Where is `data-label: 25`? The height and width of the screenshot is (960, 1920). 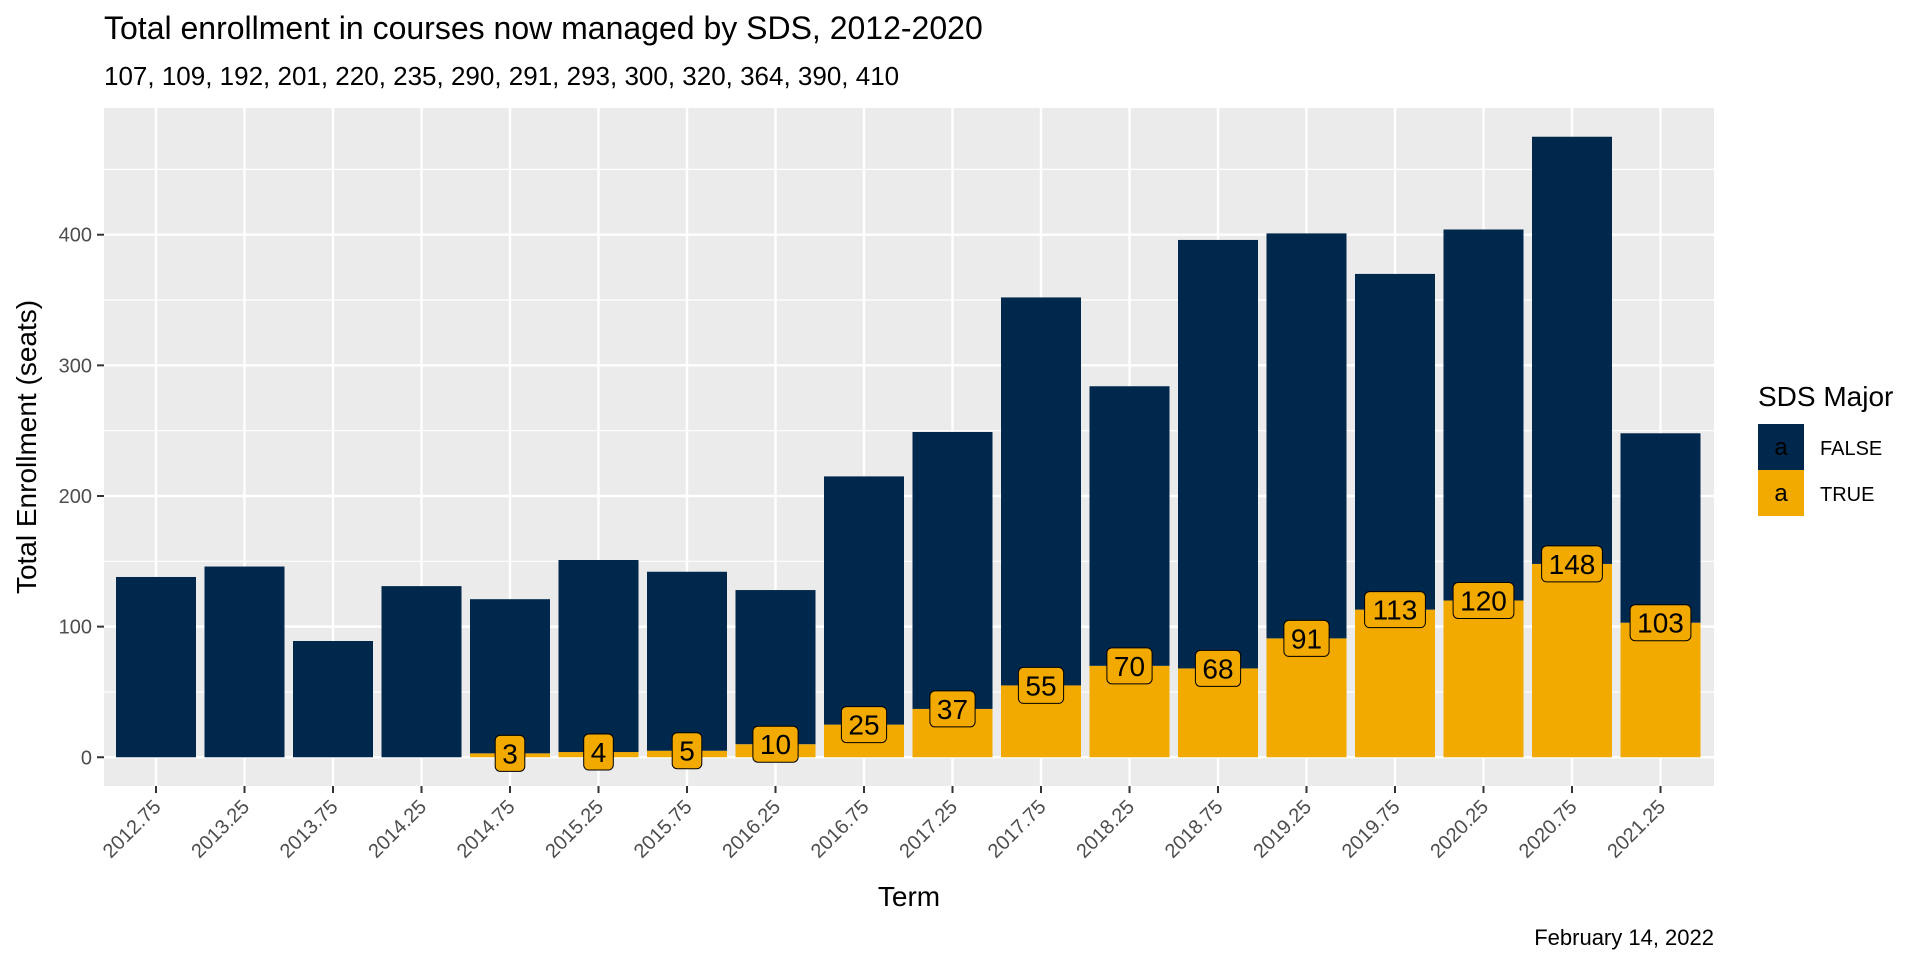 data-label: 25 is located at coordinates (863, 725).